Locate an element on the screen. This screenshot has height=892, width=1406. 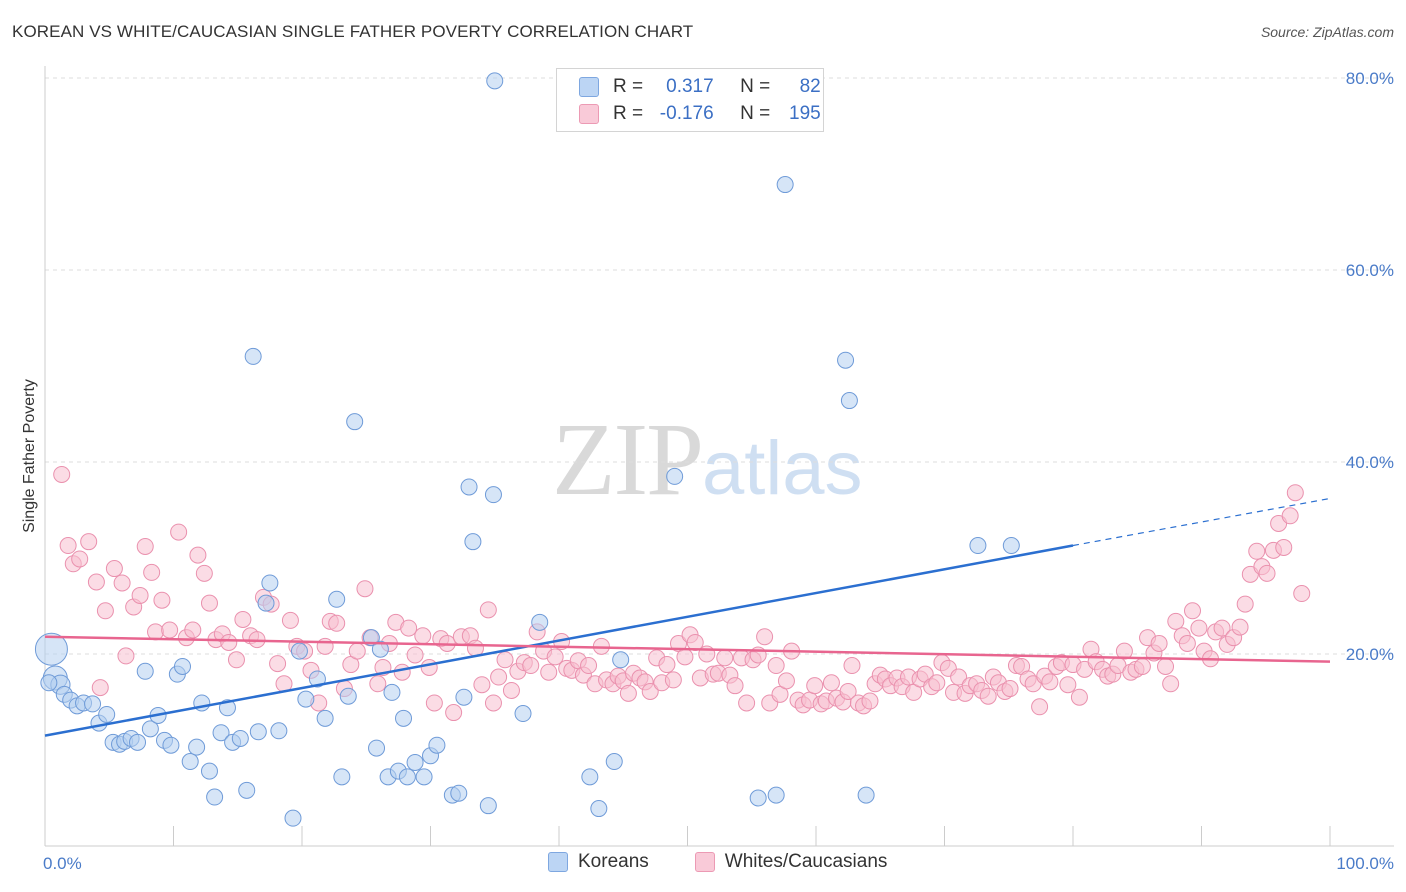
watermark: ZIPatlas is located at coordinates (707, 459).